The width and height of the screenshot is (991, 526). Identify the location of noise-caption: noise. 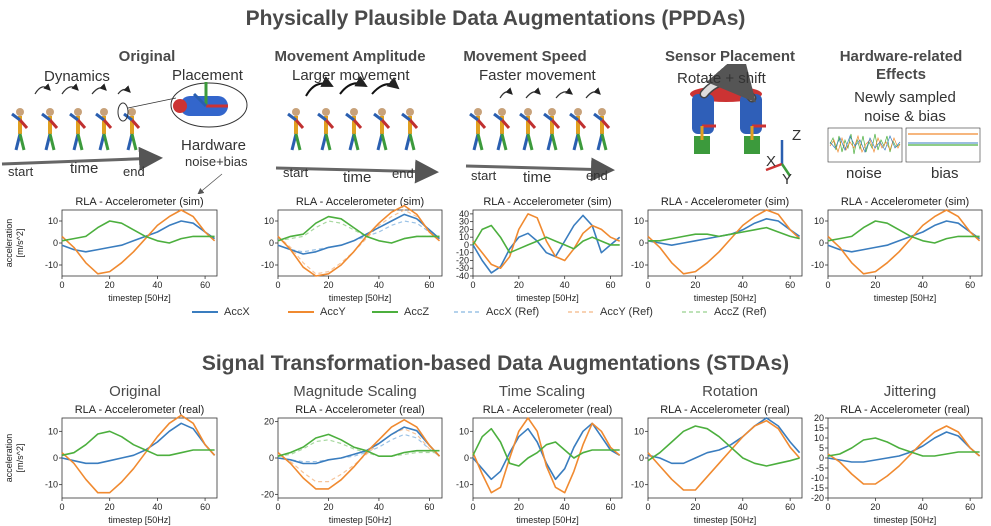
(864, 173).